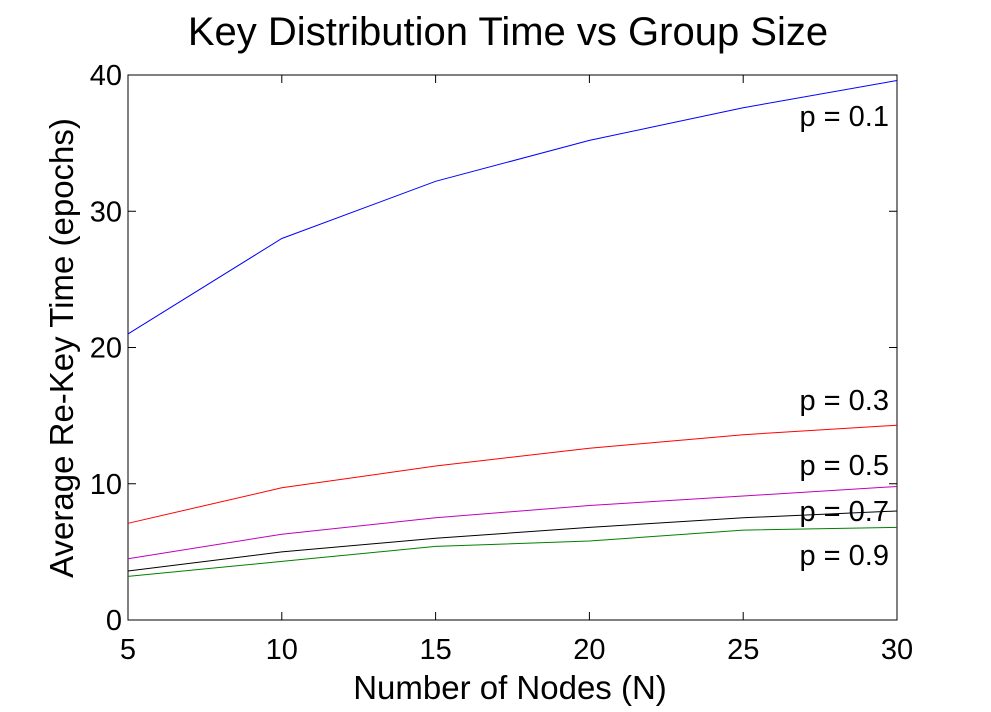 The height and width of the screenshot is (712, 991). Describe the element at coordinates (508, 32) in the screenshot. I see `chart-title: Key Distribution Time vs Group Size` at that location.